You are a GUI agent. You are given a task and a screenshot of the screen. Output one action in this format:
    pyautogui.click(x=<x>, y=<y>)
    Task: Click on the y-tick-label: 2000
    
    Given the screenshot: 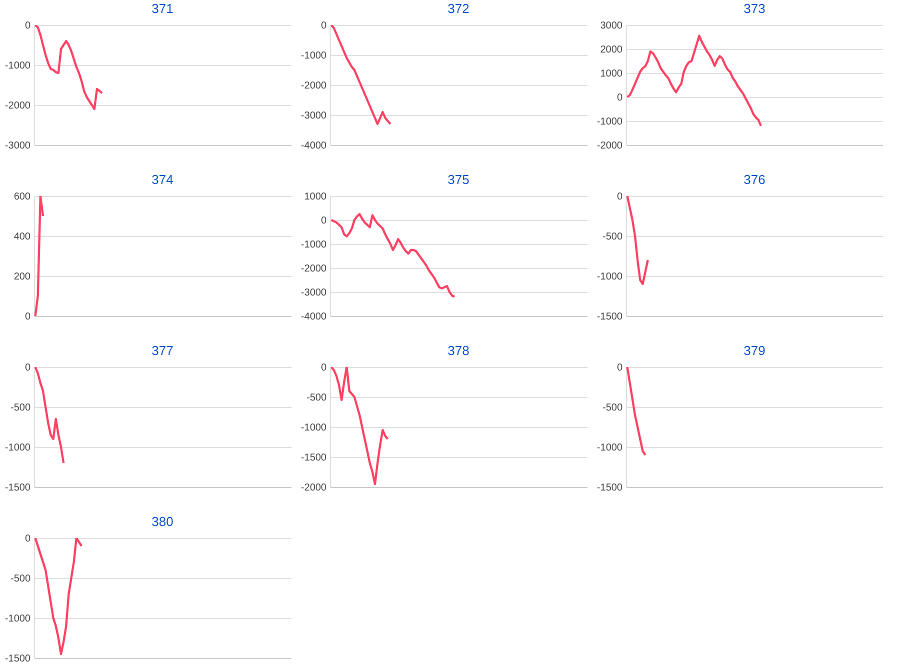 What is the action you would take?
    pyautogui.click(x=611, y=50)
    